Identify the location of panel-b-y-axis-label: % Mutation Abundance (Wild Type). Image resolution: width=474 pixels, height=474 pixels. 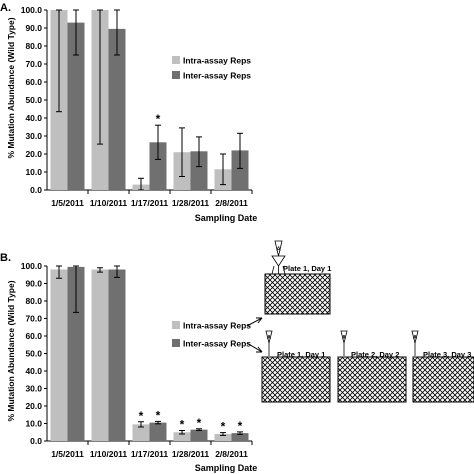
(11, 350).